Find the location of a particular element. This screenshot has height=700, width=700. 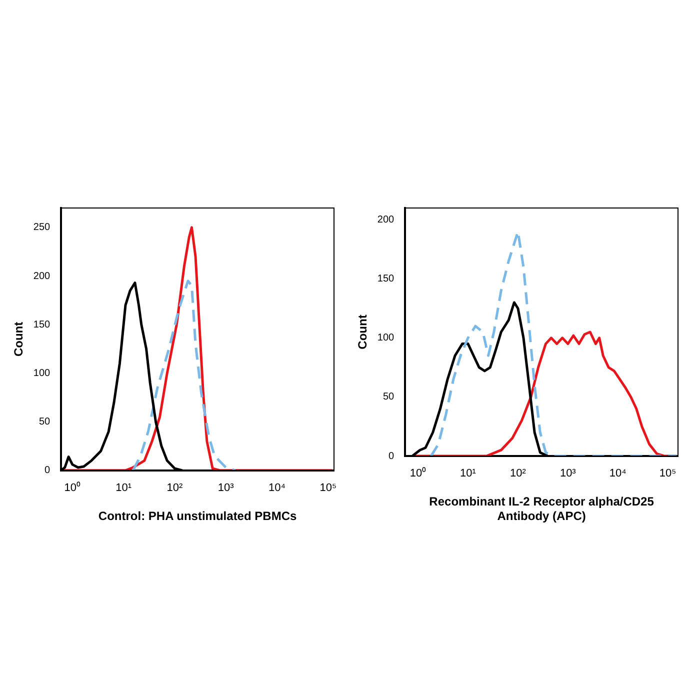

x-axis-title: Control: PHA unstimulated PBMCs is located at coordinates (197, 516).